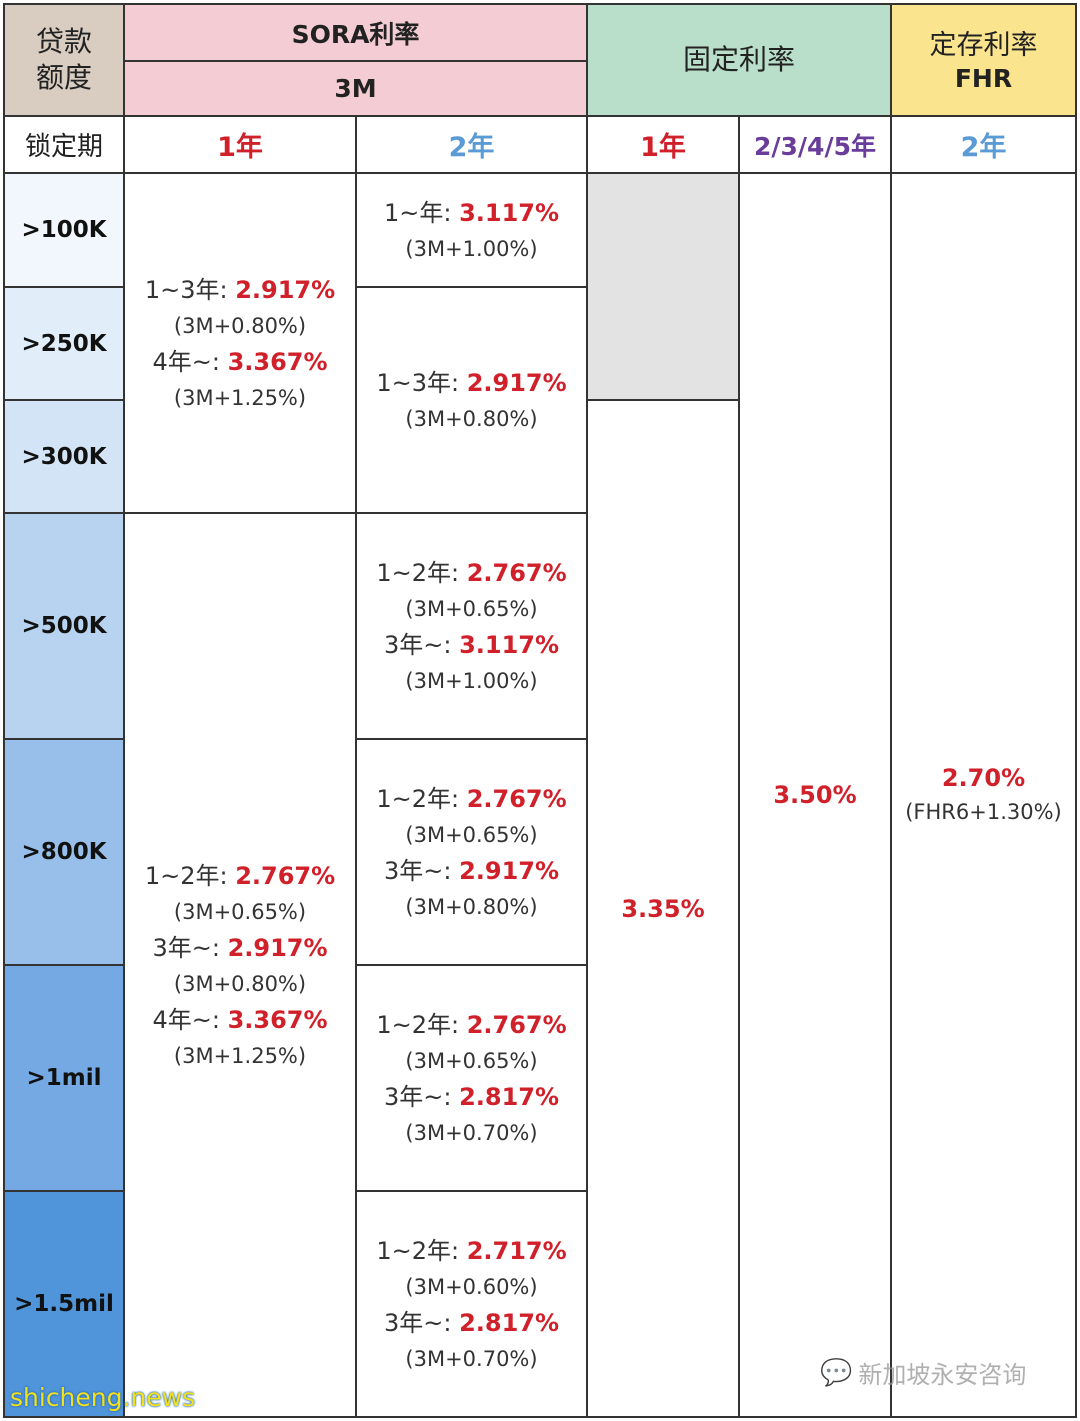 This screenshot has width=1080, height=1421. I want to click on amount-1-5mil-text: >1.5mil, so click(64, 1304).